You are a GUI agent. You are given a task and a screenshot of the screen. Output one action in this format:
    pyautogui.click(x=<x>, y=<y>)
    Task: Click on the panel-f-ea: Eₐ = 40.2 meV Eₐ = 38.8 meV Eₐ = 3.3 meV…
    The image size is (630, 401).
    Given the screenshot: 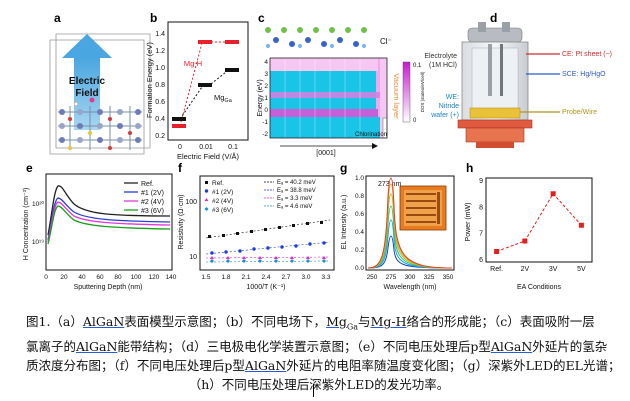 What is the action you would take?
    pyautogui.click(x=290, y=195)
    